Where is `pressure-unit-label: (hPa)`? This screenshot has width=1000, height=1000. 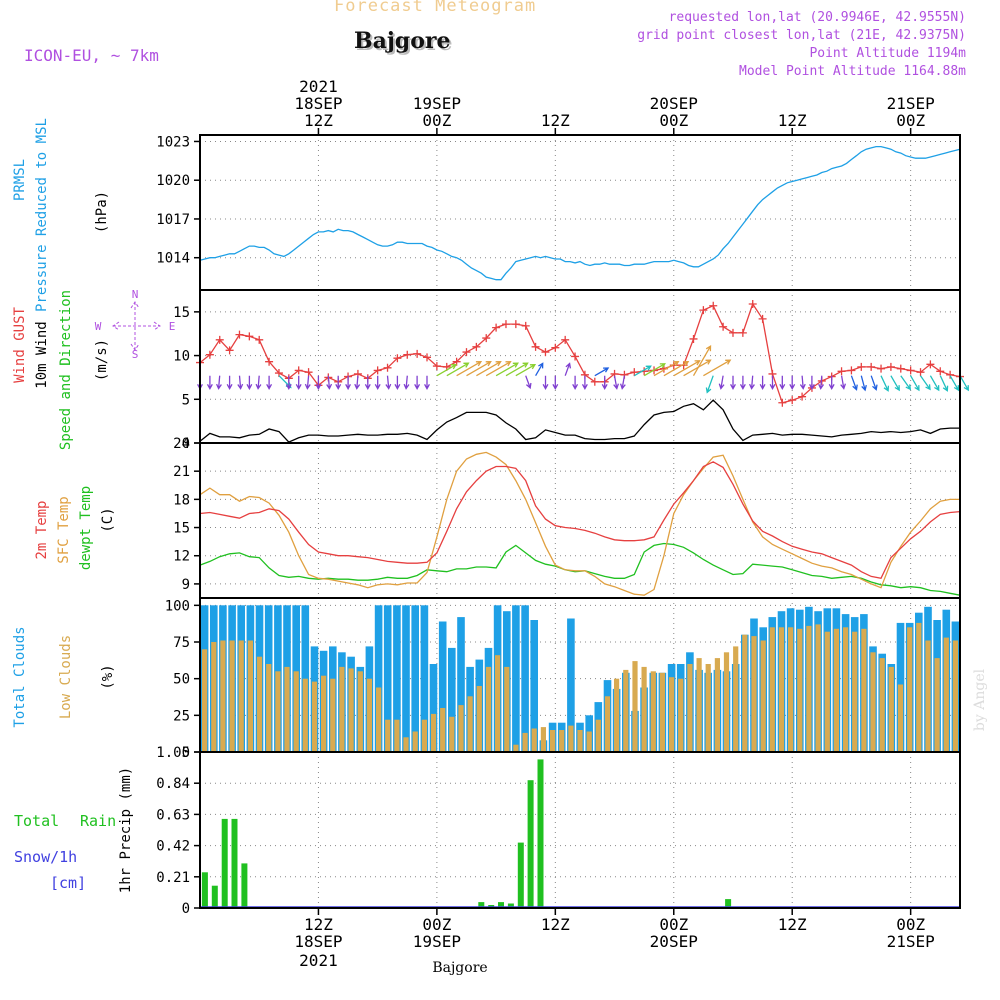 pressure-unit-label: (hPa) is located at coordinates (102, 212).